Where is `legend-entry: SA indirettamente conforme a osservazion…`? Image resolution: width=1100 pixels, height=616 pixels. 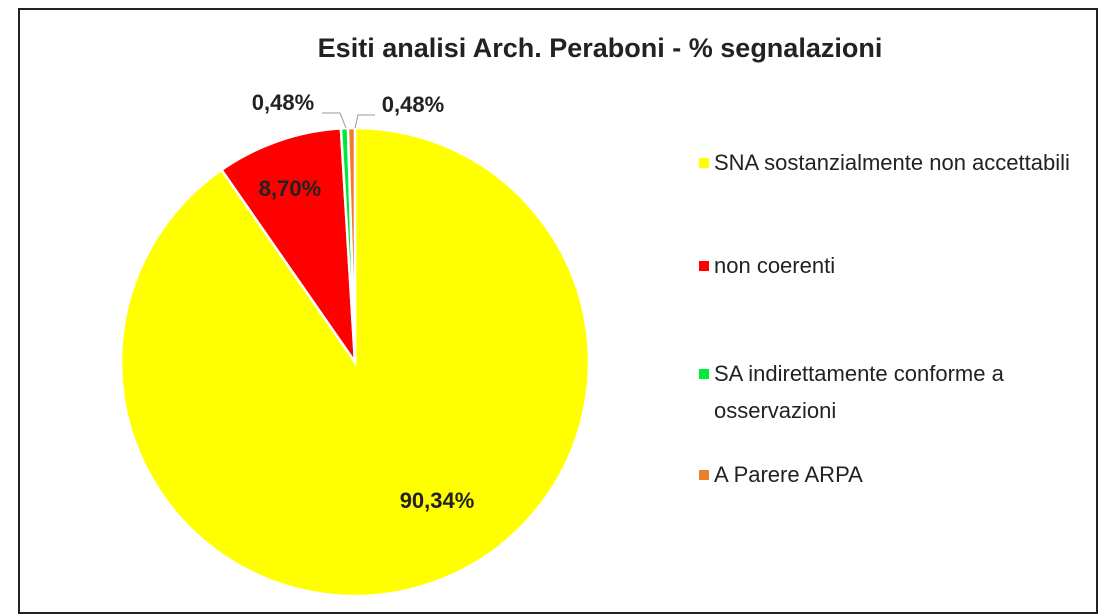
legend-entry: SA indirettamente conforme a osservazion… is located at coordinates (891, 392).